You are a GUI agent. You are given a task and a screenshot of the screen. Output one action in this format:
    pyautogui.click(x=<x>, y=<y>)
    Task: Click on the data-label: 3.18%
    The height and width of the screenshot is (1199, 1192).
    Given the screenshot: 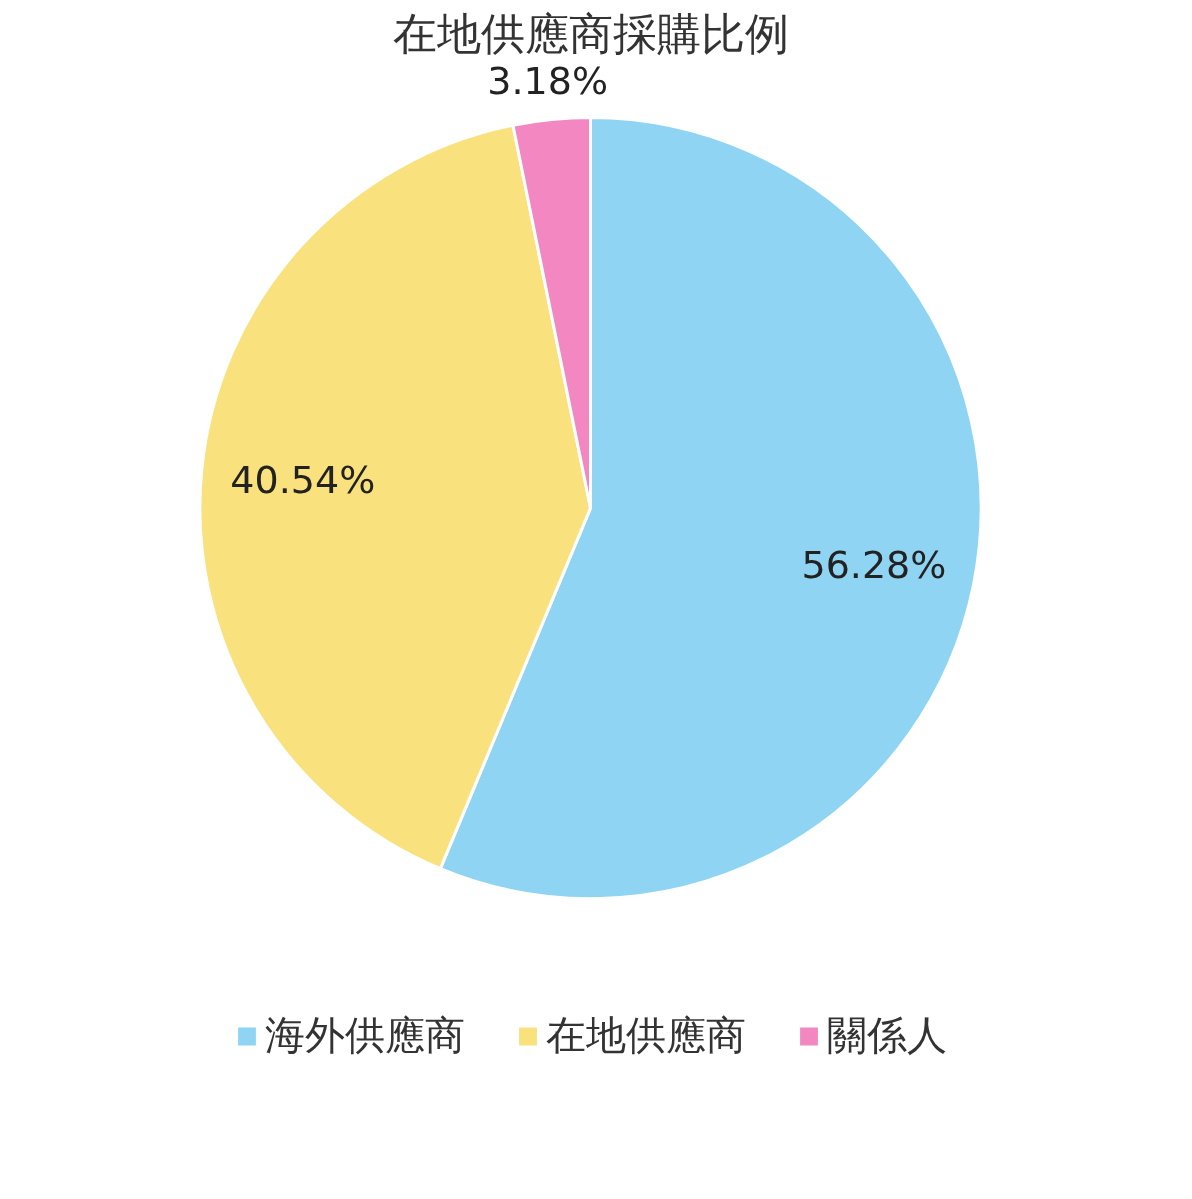 What is the action you would take?
    pyautogui.click(x=547, y=81)
    